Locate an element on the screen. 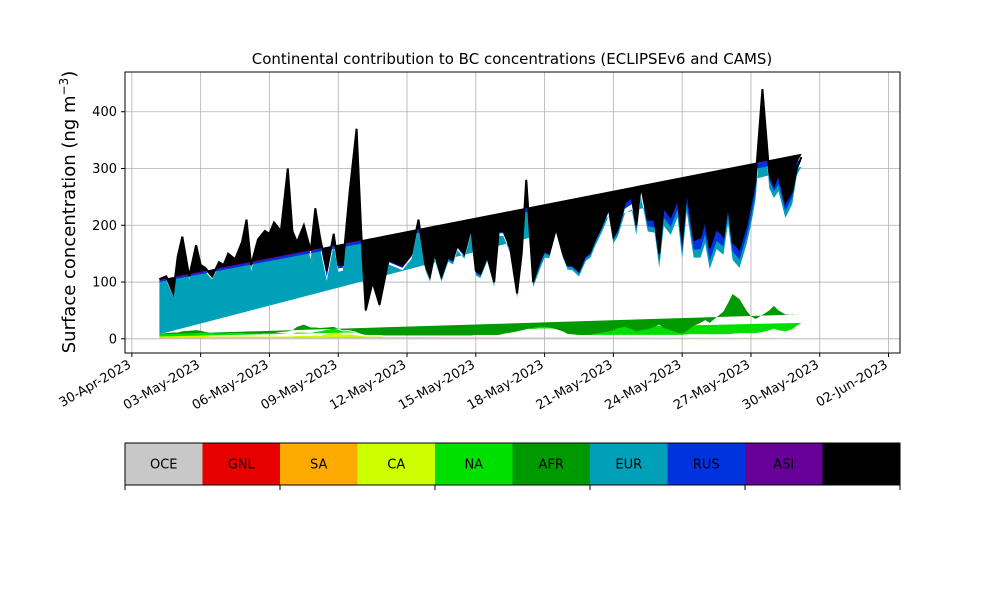  x-tick-label: 18-May-2023 is located at coordinates (506, 385).